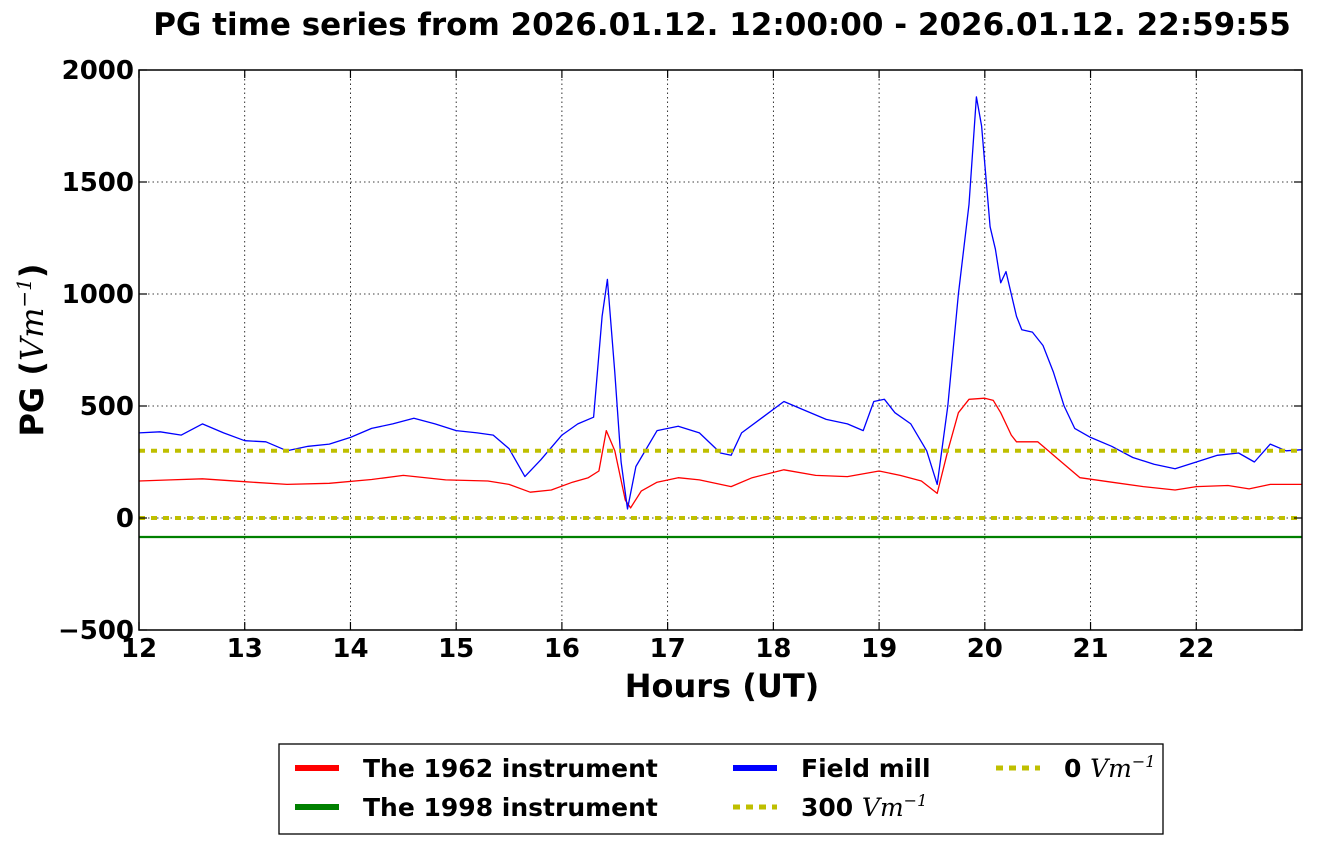 The image size is (1341, 844). Describe the element at coordinates (562, 649) in the screenshot. I see `x-tick-label: 16` at that location.